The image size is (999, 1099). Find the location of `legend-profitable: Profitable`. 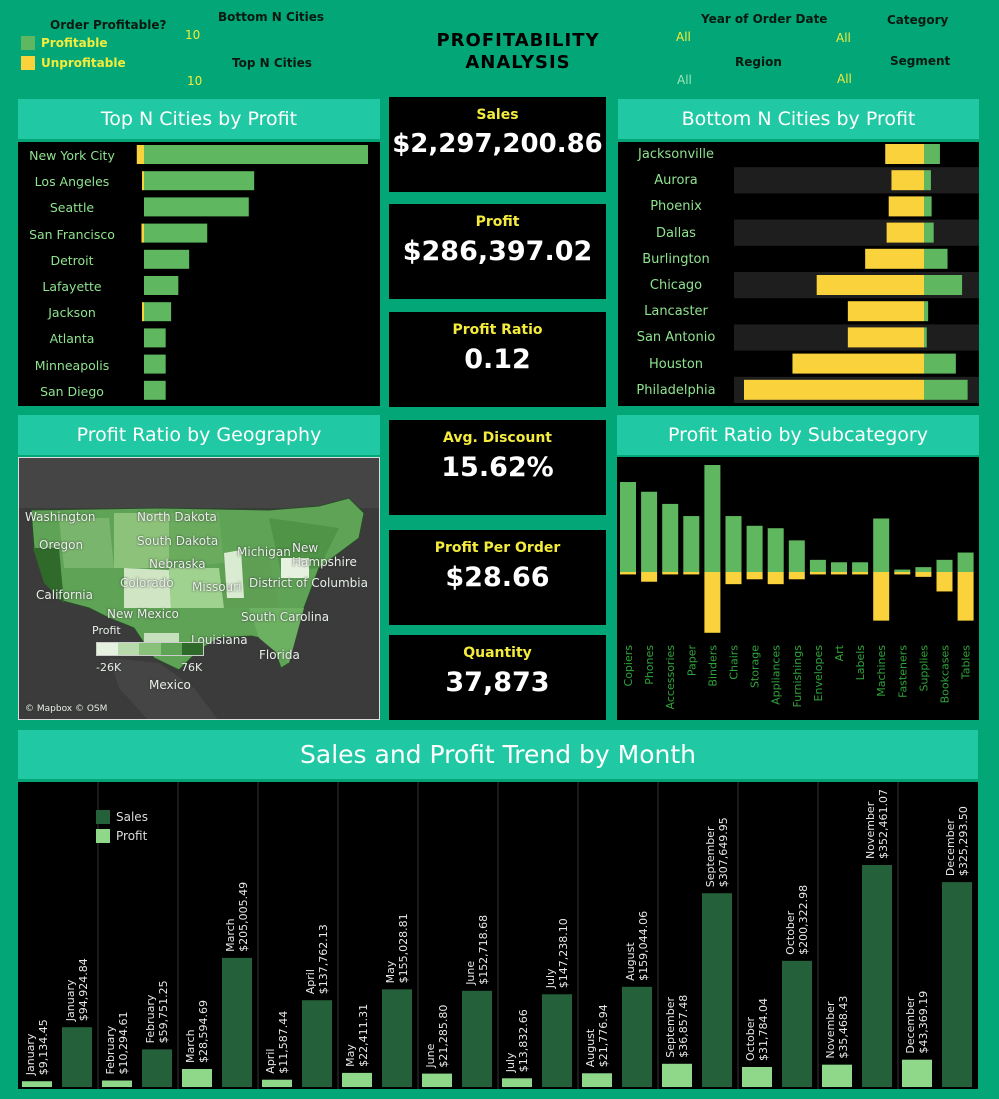

legend-profitable: Profitable is located at coordinates (64, 43).